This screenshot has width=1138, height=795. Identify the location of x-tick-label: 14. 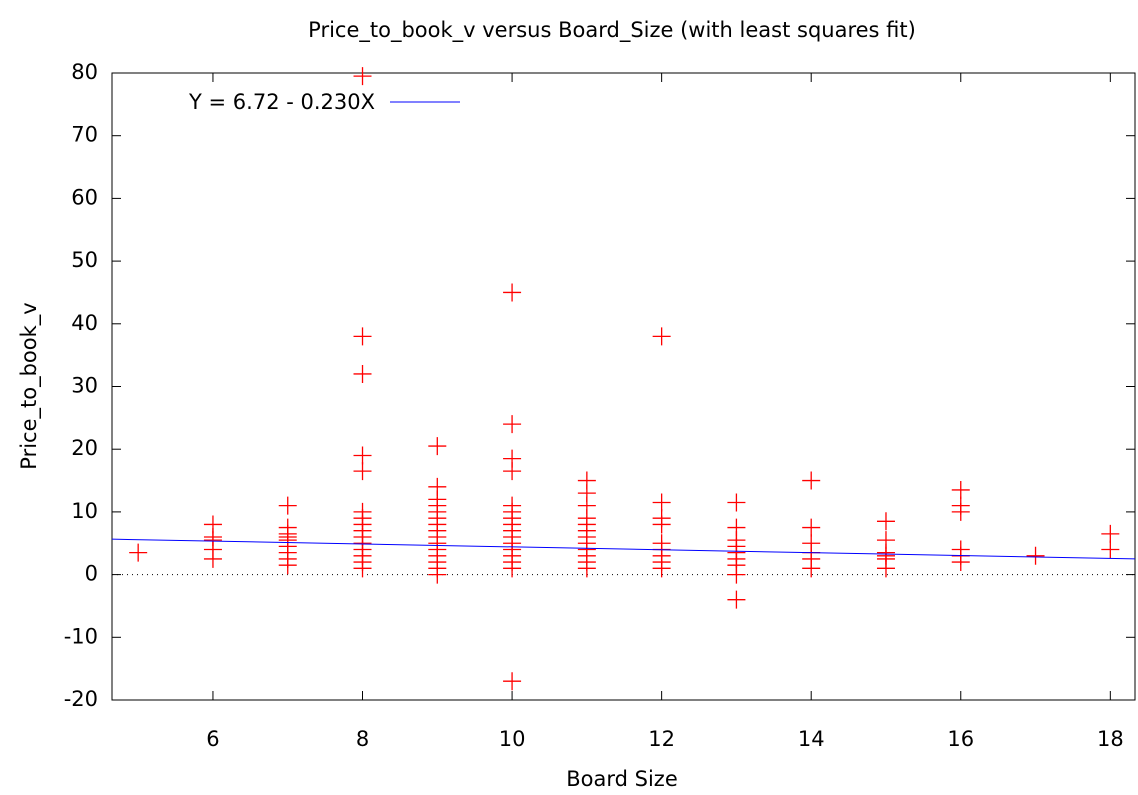
(811, 739).